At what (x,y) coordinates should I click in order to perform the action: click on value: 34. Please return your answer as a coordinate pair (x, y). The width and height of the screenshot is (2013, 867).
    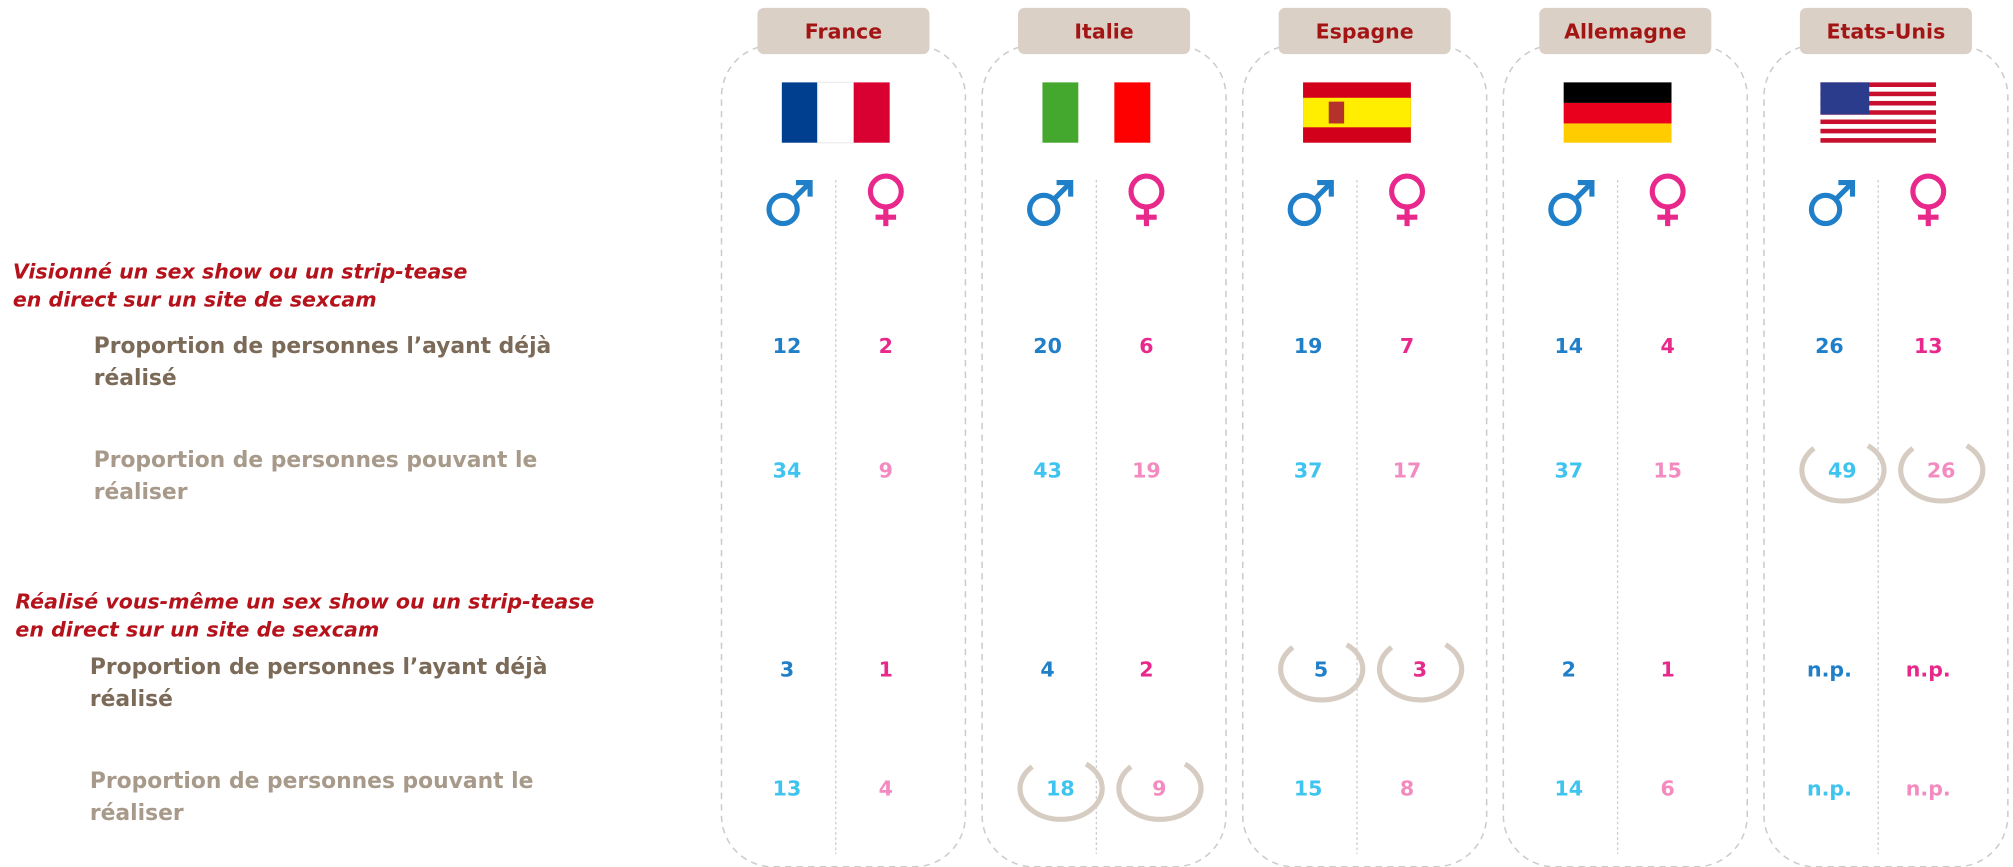
    Looking at the image, I should click on (787, 470).